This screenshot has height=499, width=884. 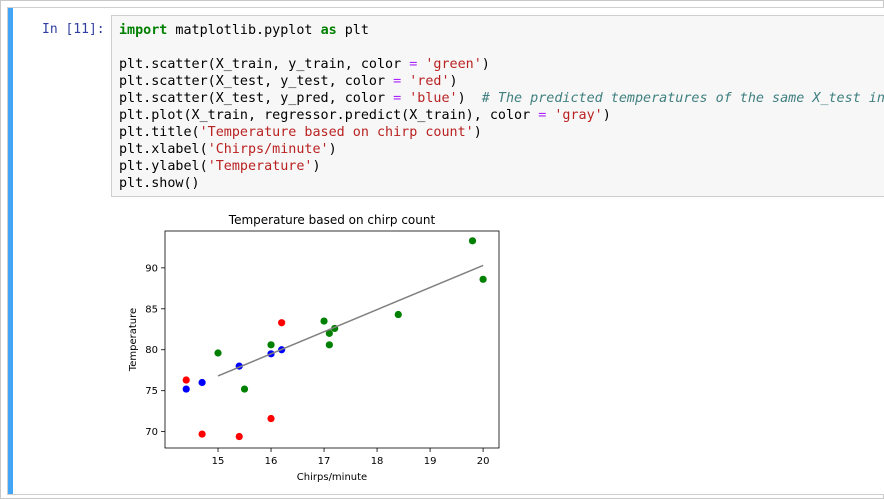 I want to click on code-line: plt.ylabel('Temperature'), so click(x=501, y=166).